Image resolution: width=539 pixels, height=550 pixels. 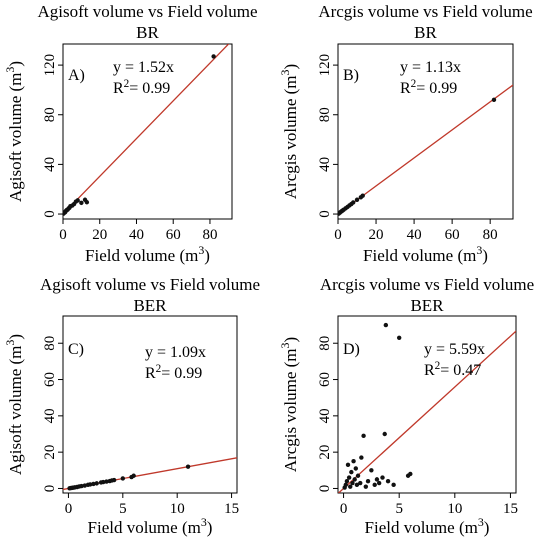 I want to click on regression-equation: y = 1.09x, so click(x=175, y=352).